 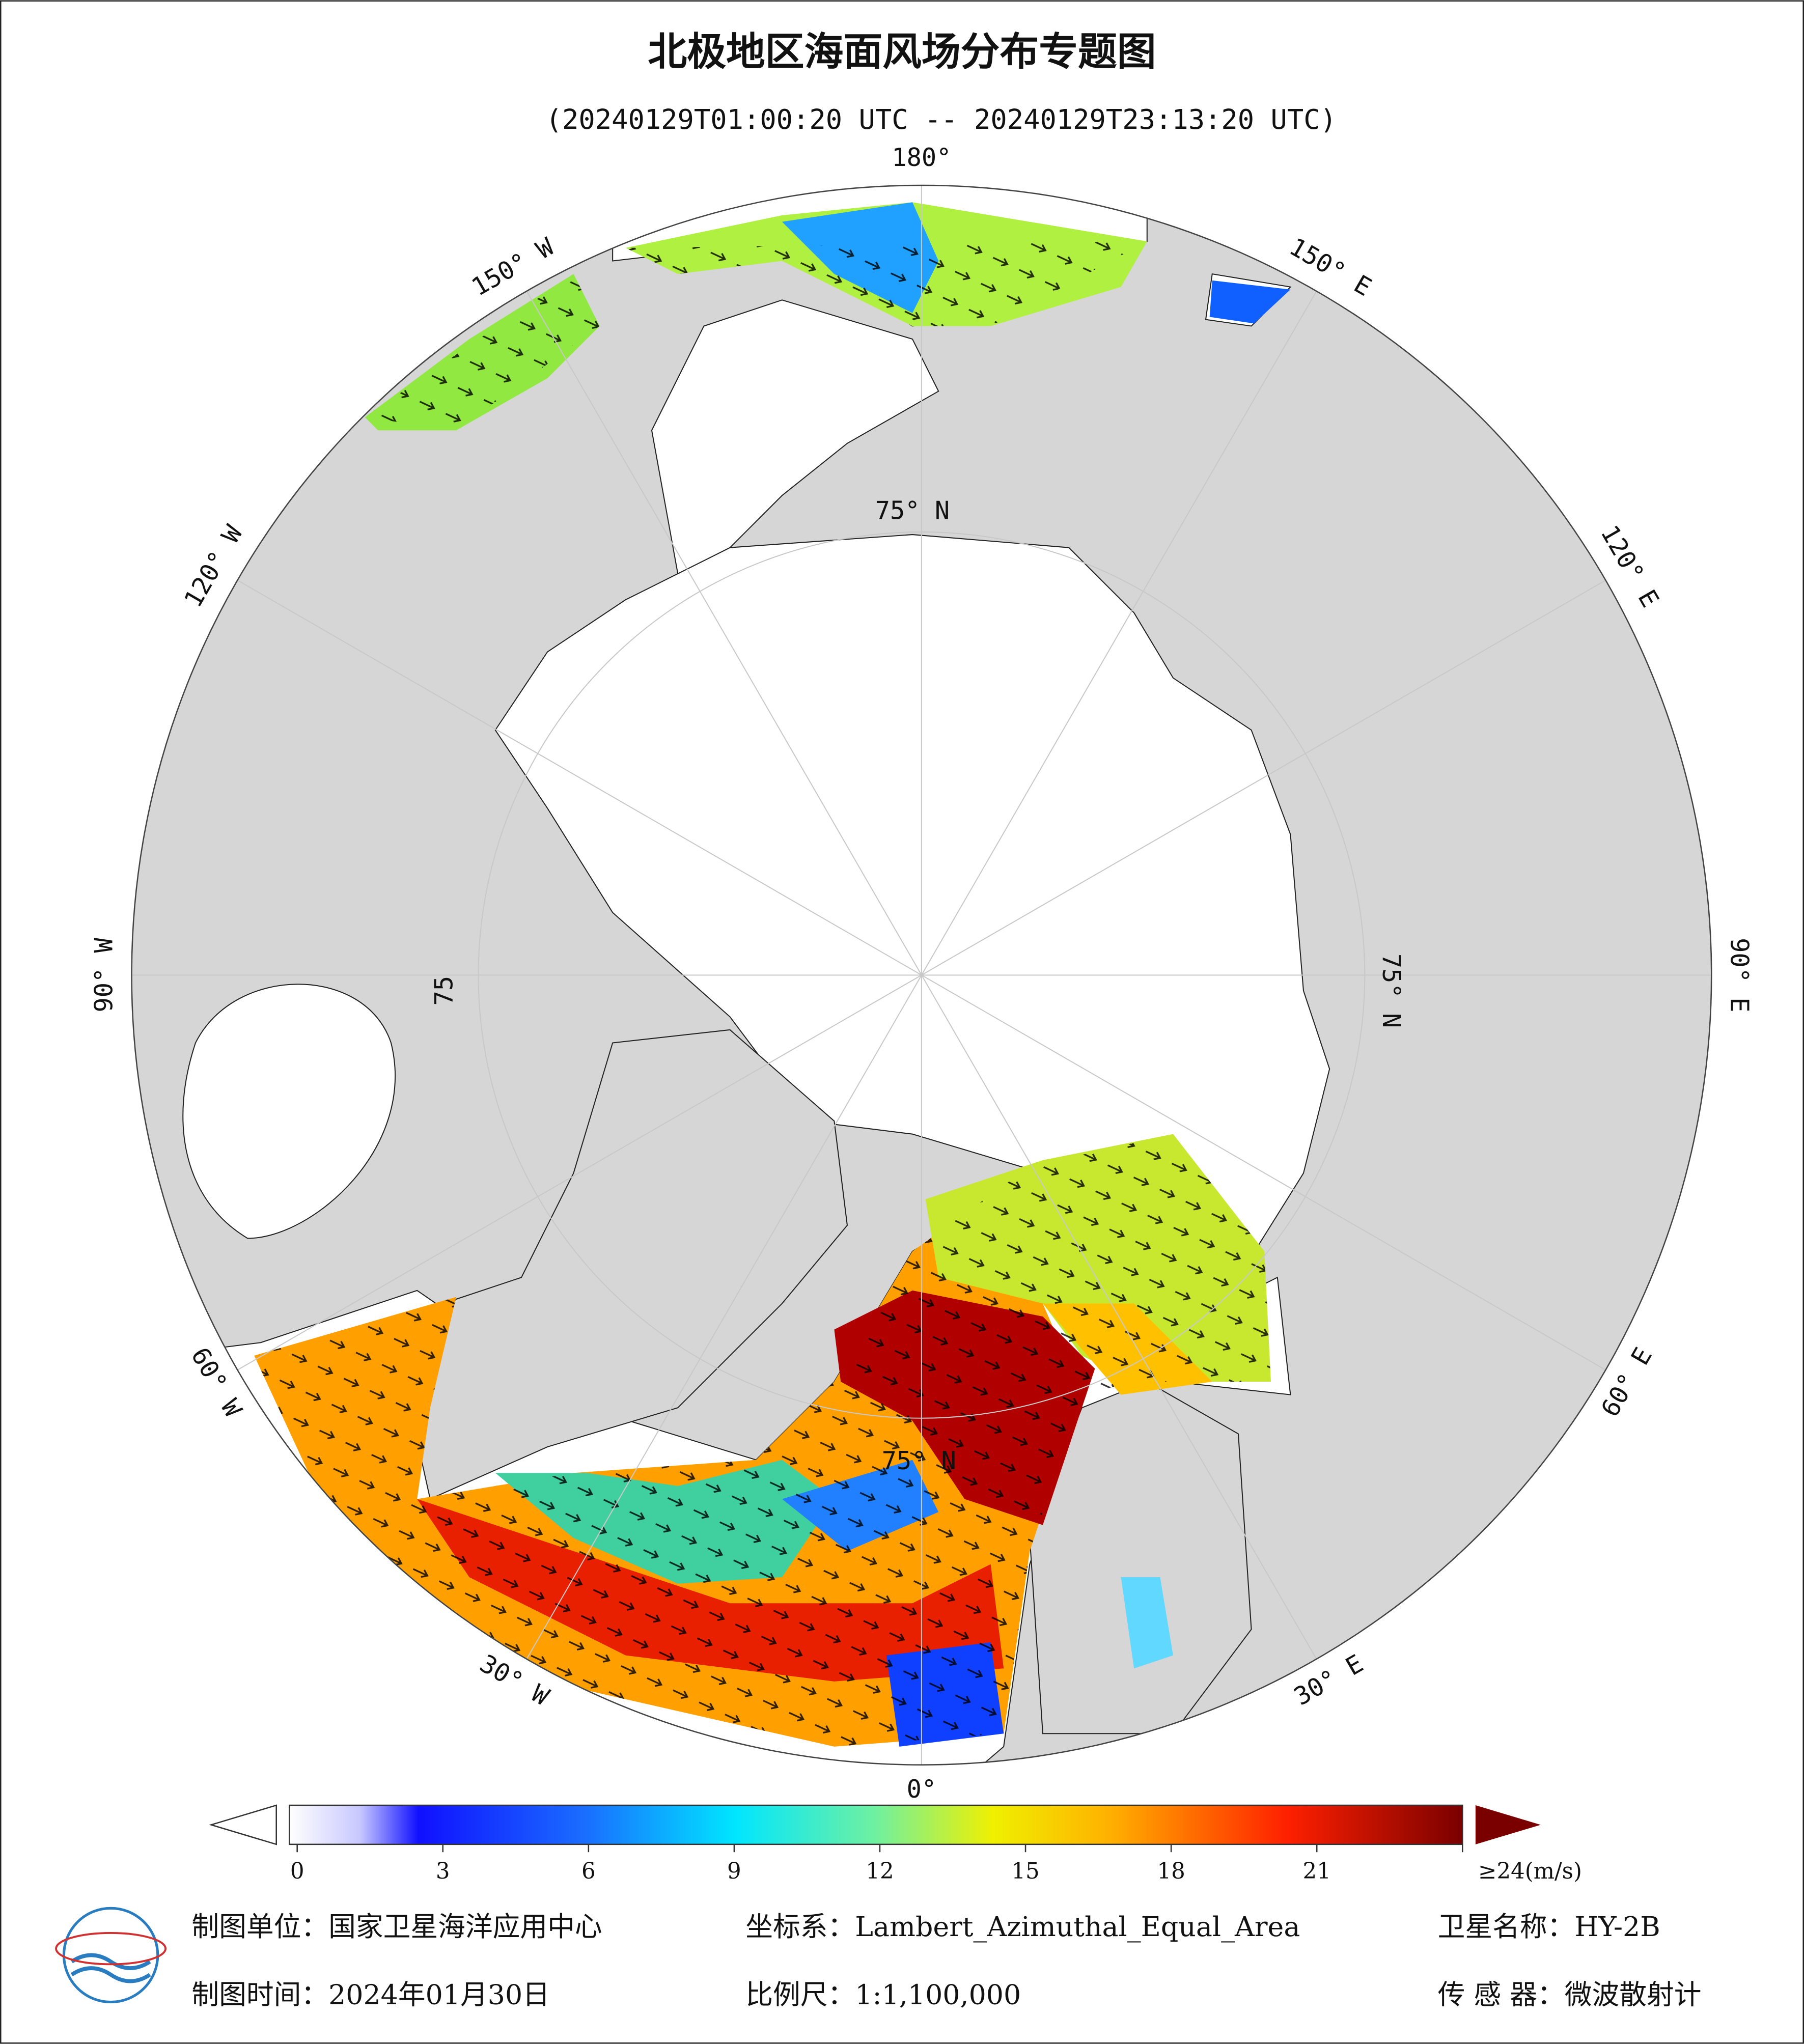 What do you see at coordinates (243, 1824) in the screenshot?
I see `colorbar-under` at bounding box center [243, 1824].